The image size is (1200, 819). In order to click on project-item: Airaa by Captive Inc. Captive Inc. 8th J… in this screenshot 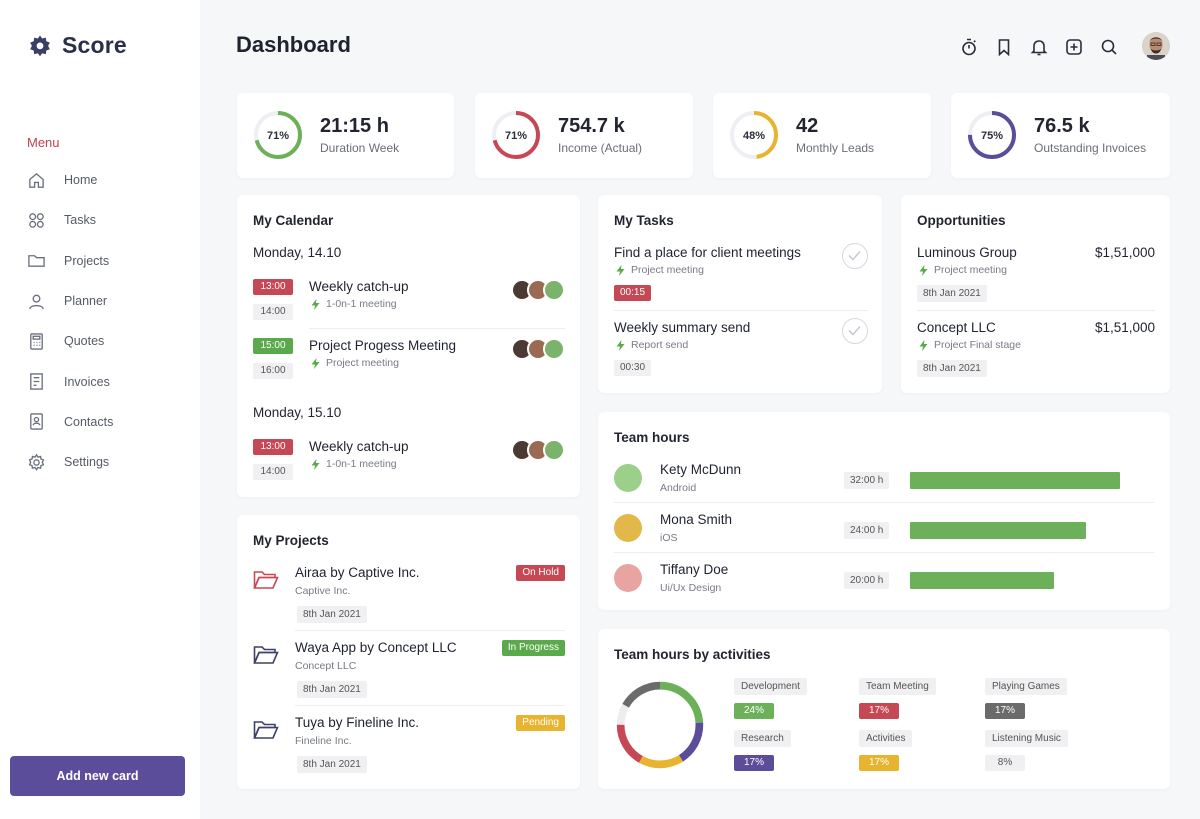, I will do `click(409, 595)`.